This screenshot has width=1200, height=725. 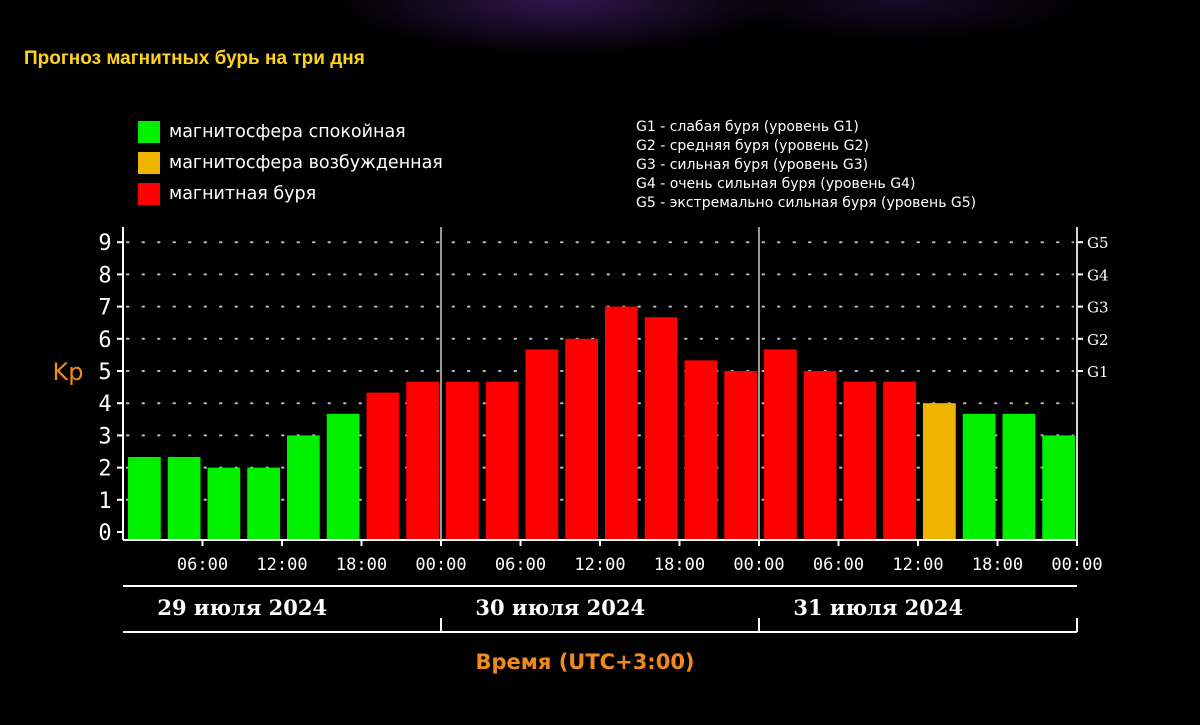 I want to click on g-level-label-G3: G3, so click(x=1098, y=308).